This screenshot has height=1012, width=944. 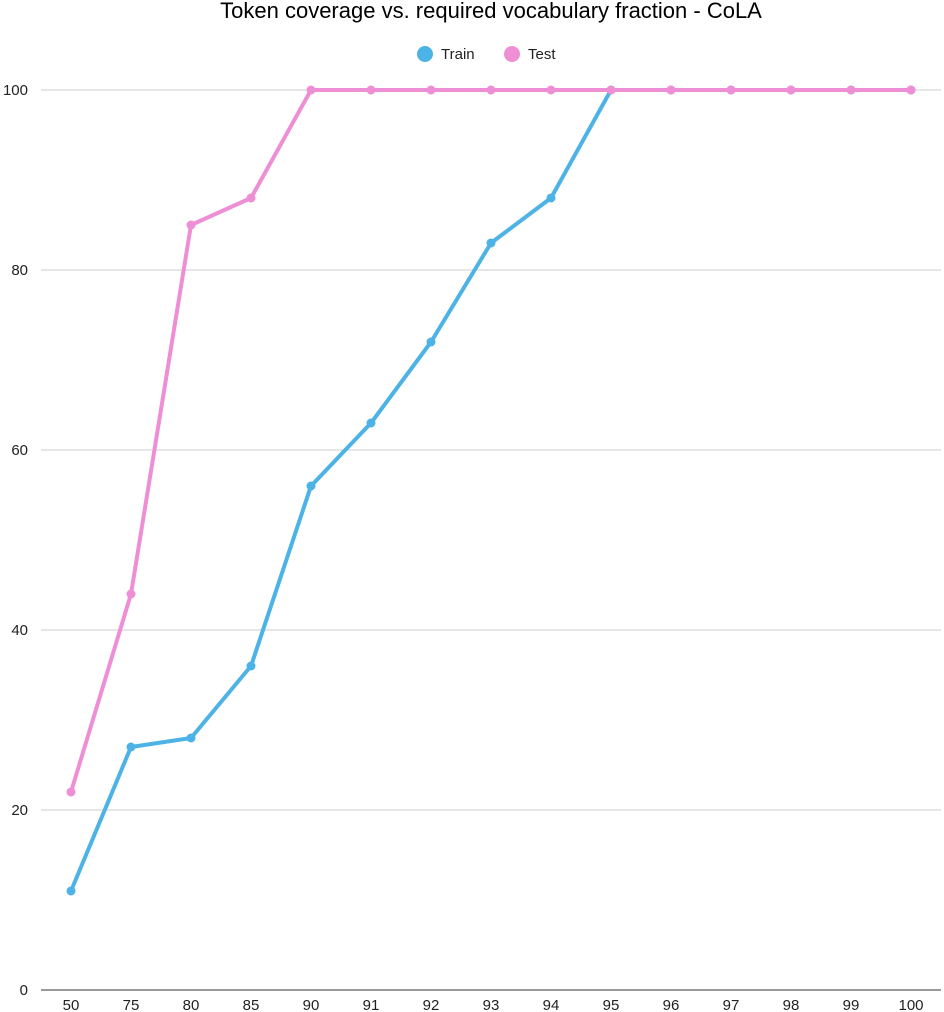 What do you see at coordinates (431, 1004) in the screenshot?
I see `x-tick-label: 92` at bounding box center [431, 1004].